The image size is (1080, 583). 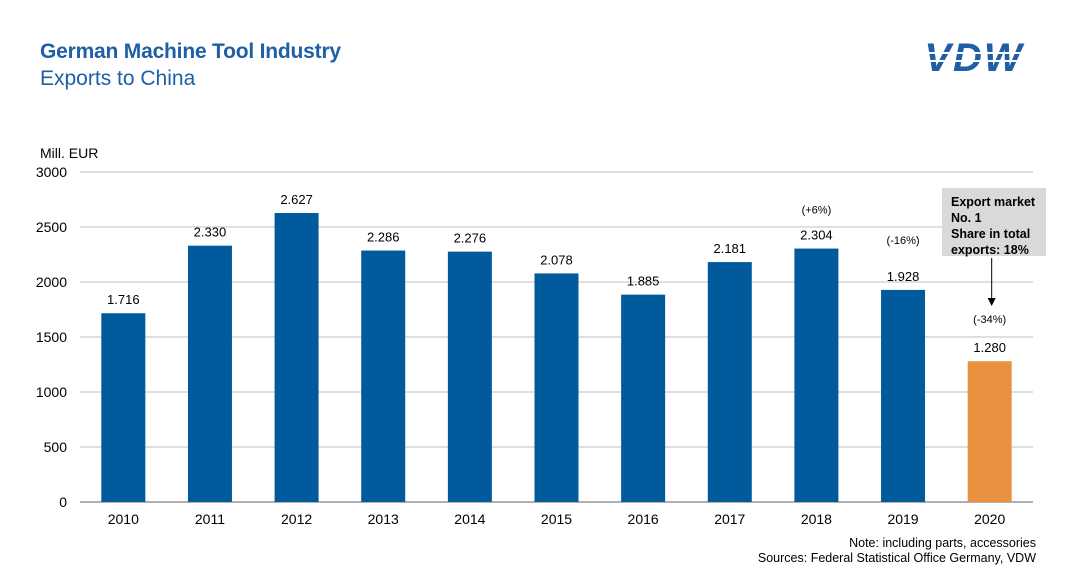 I want to click on y-tick-label: 1500, so click(x=51, y=337).